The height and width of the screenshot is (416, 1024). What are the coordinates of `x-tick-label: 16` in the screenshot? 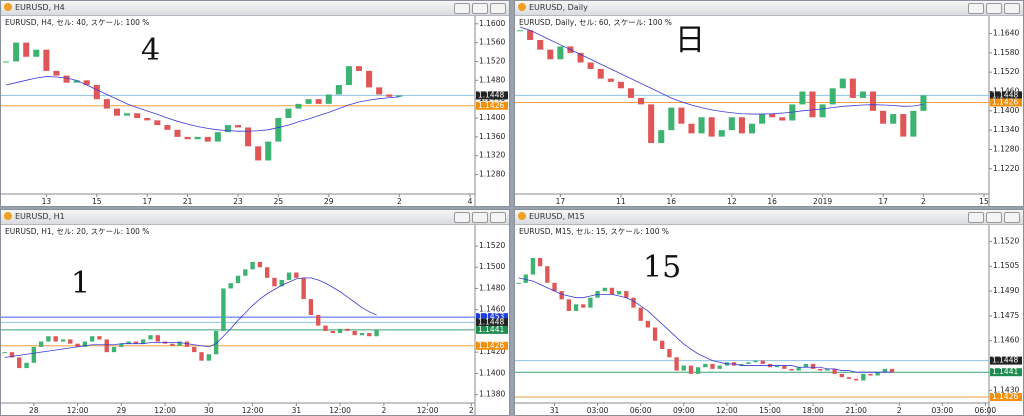 It's located at (672, 201).